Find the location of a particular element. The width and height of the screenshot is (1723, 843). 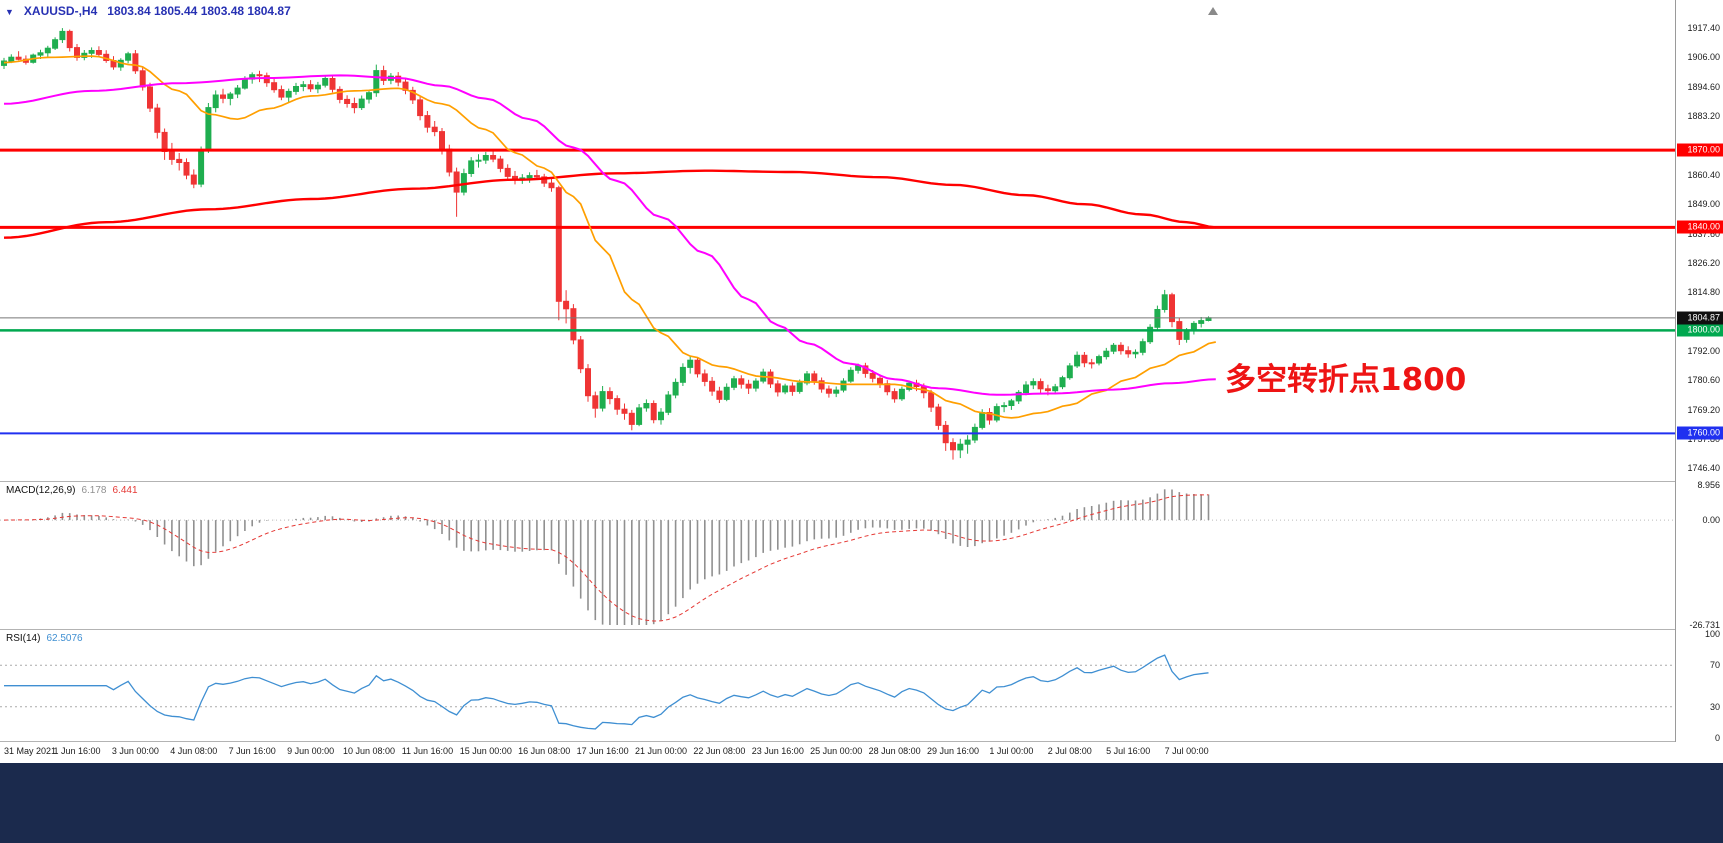

chart-shift-marker is located at coordinates (1213, 11).